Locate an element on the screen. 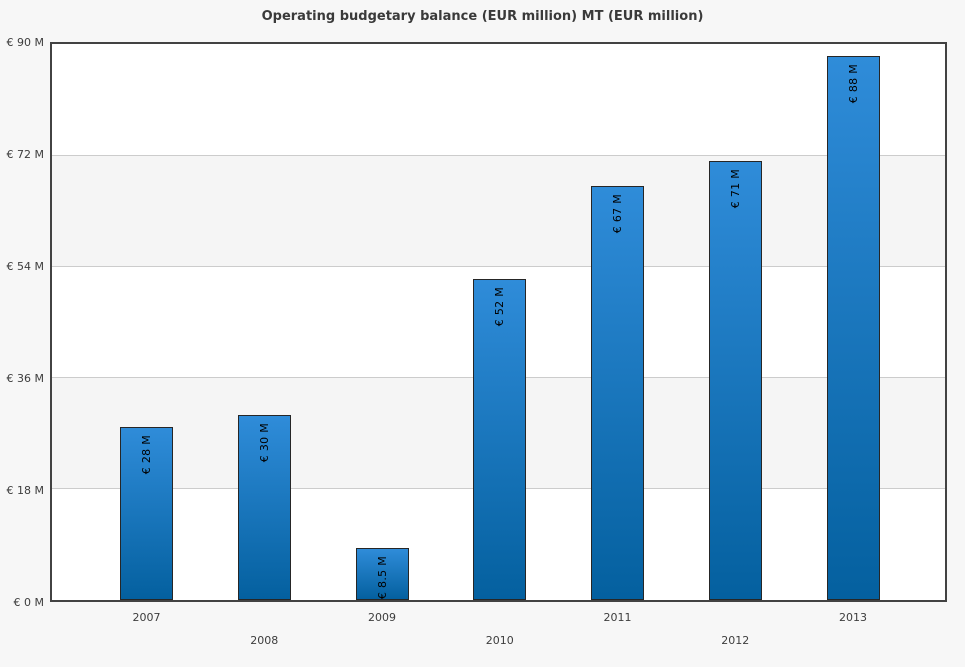  x-axis: 2007 2008 2009 2010 2011 2012 2013 is located at coordinates (498, 634).